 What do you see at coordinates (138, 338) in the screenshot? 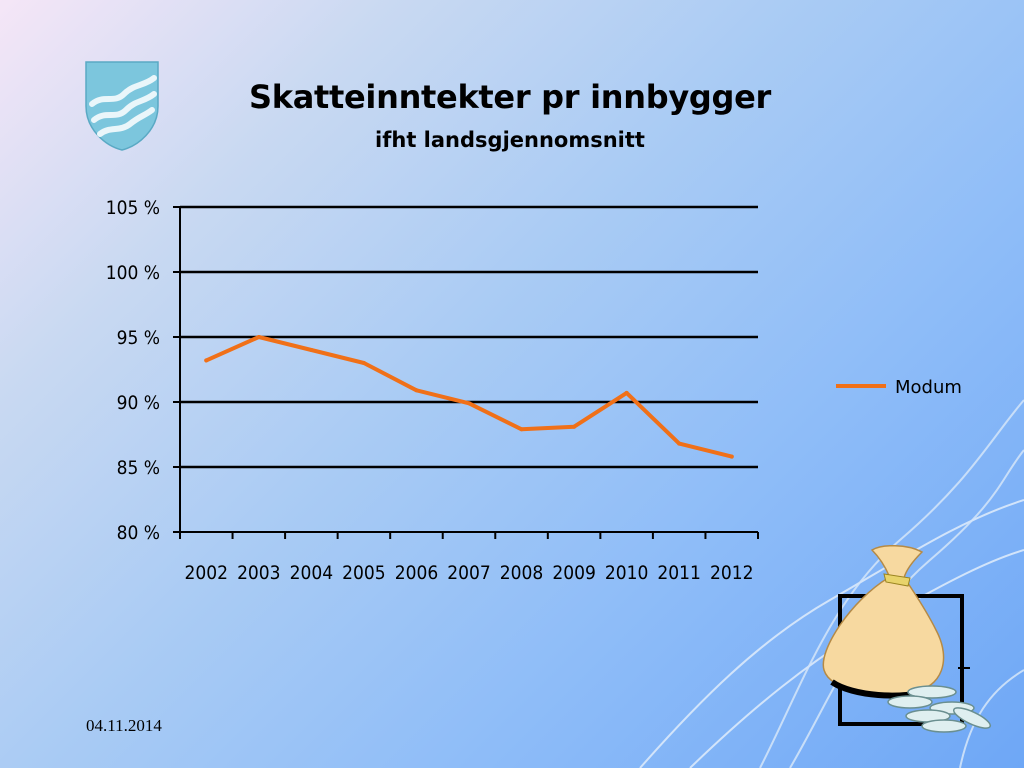
I see `y-tick-label: 95 %` at bounding box center [138, 338].